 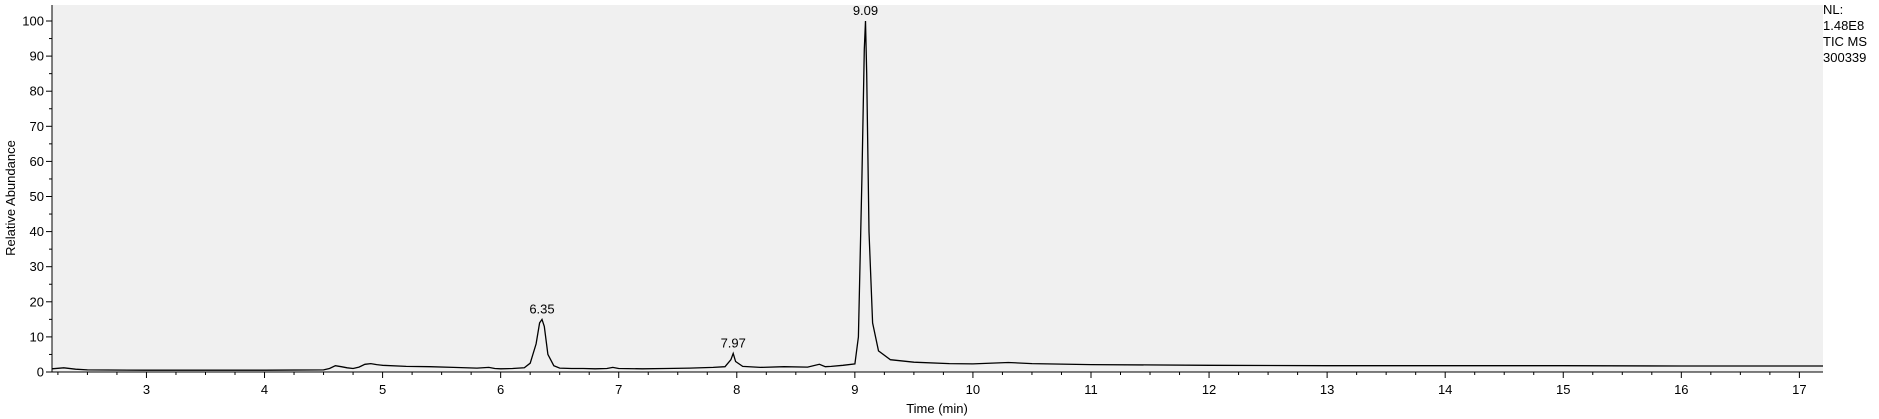 I want to click on x-tick-label: 15, so click(x=1563, y=389).